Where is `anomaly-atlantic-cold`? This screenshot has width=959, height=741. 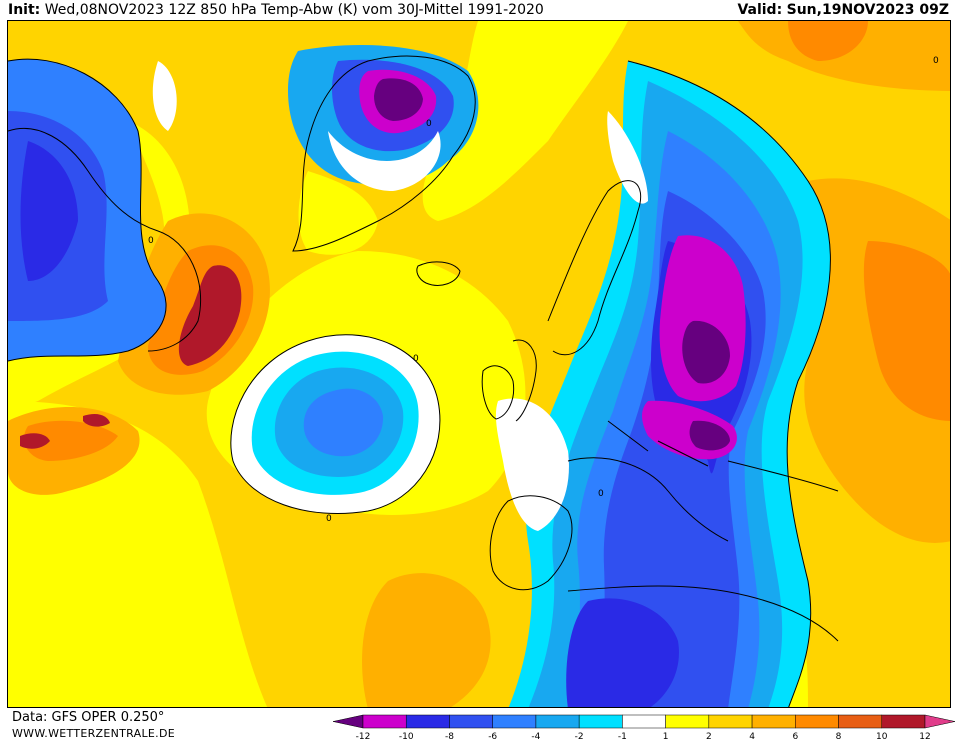
anomaly-atlantic-cold is located at coordinates (335, 424).